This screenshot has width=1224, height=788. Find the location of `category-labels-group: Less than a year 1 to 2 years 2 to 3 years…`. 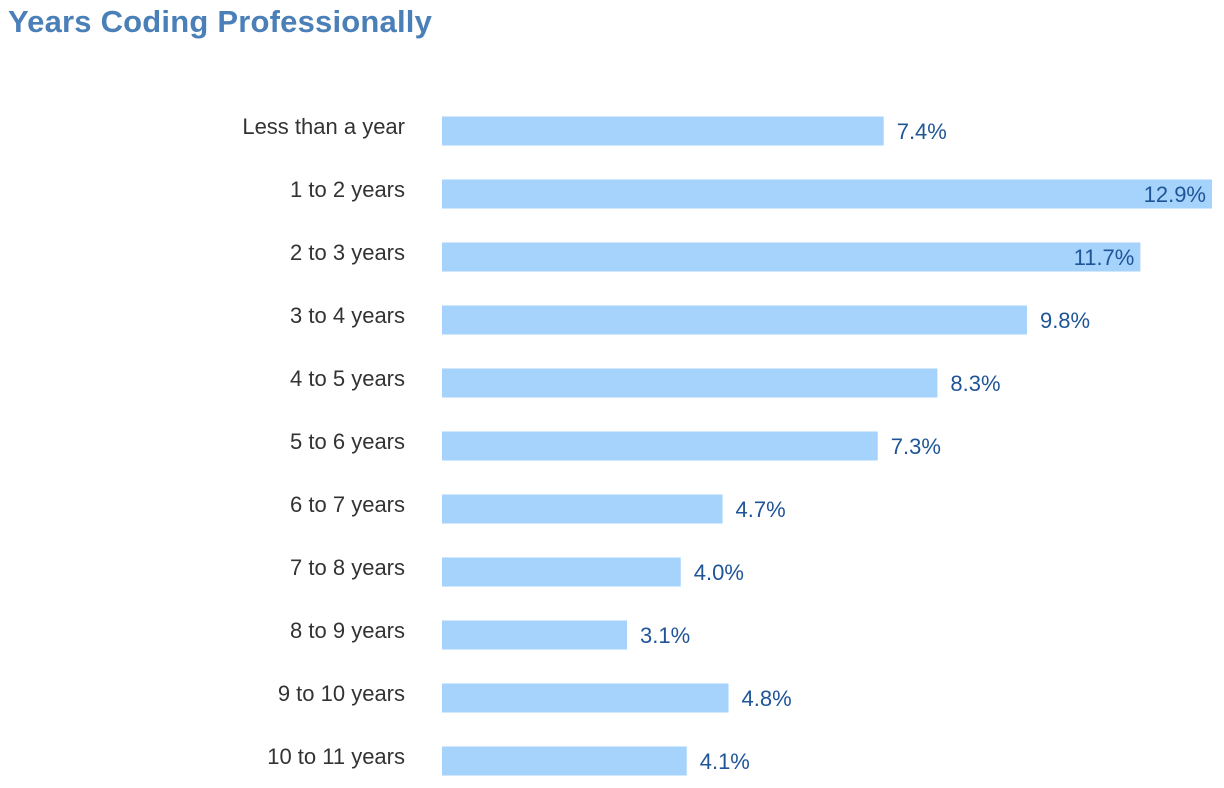

category-labels-group: Less than a year 1 to 2 years 2 to 3 years… is located at coordinates (323, 441).